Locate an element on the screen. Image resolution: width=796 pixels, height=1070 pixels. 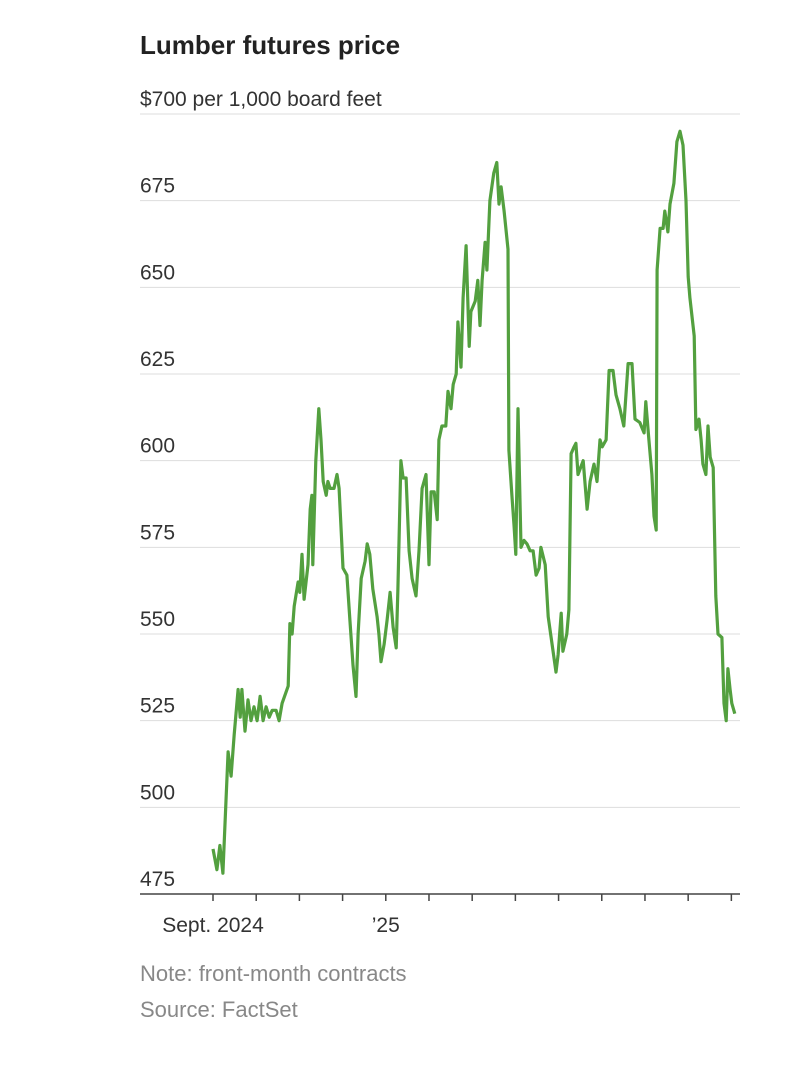
y-tick-label: 625 is located at coordinates (157, 359).